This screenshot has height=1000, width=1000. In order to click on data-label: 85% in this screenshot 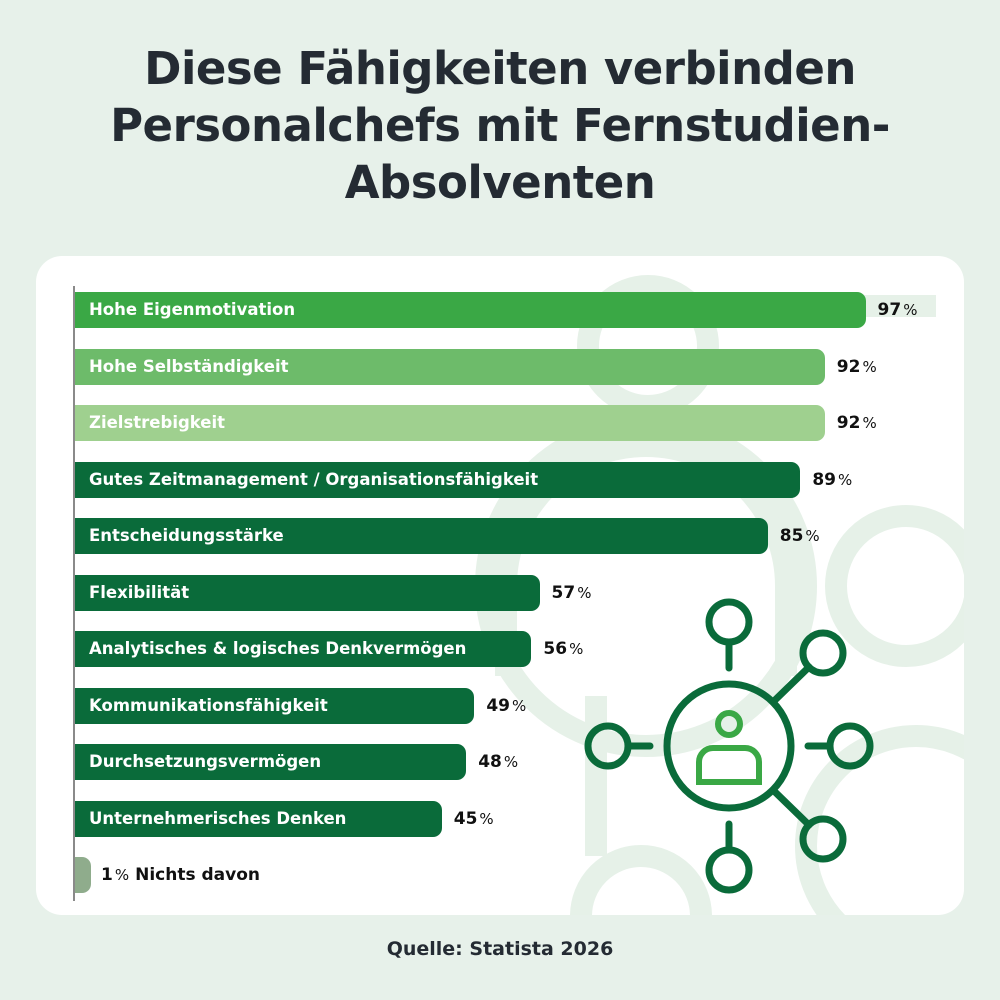, I will do `click(800, 536)`.